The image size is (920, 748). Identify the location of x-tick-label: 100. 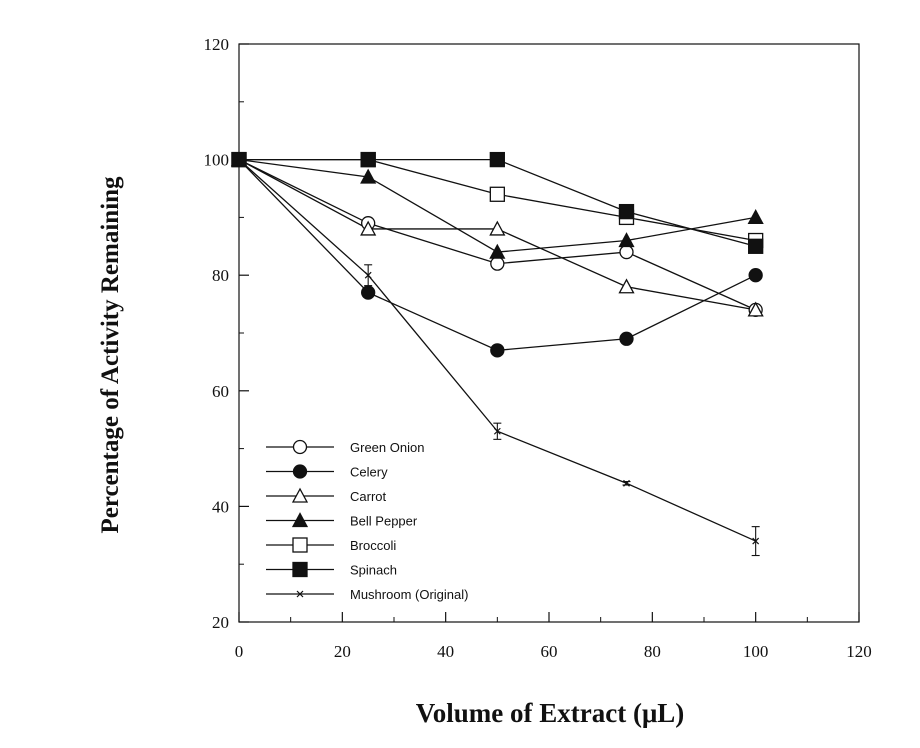
(756, 651).